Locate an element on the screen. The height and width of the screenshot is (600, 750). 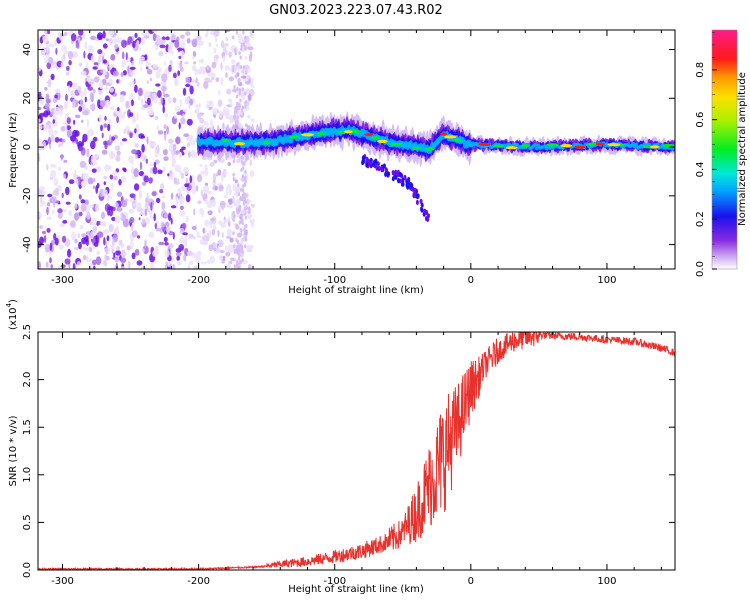
signal-core is located at coordinates (636, 144).